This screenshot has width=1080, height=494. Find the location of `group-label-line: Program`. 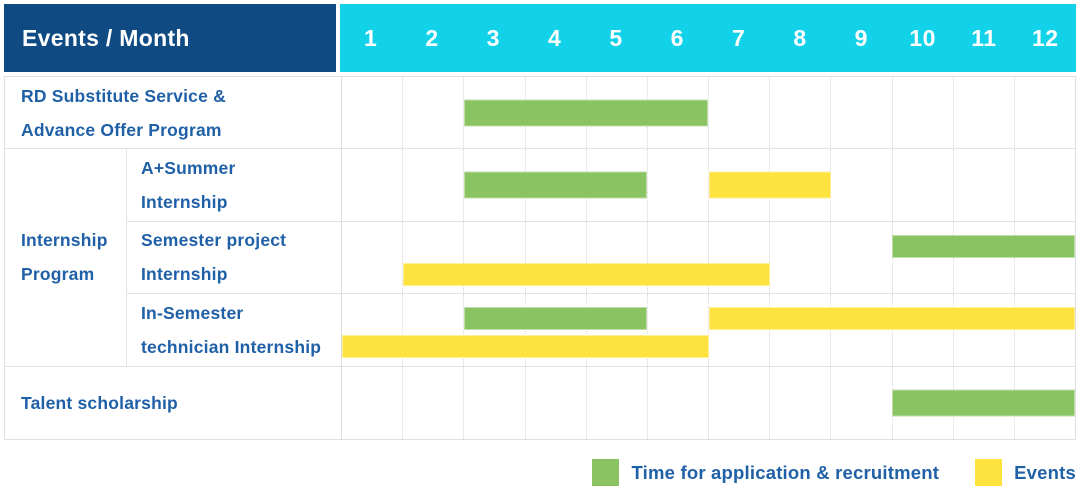

group-label-line: Program is located at coordinates (58, 274).